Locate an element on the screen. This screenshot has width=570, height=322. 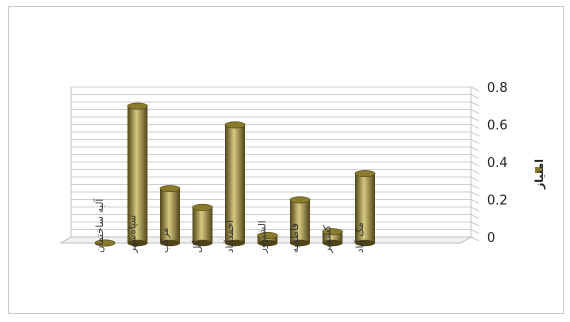
legend: امتیاز is located at coordinates (539, 174).